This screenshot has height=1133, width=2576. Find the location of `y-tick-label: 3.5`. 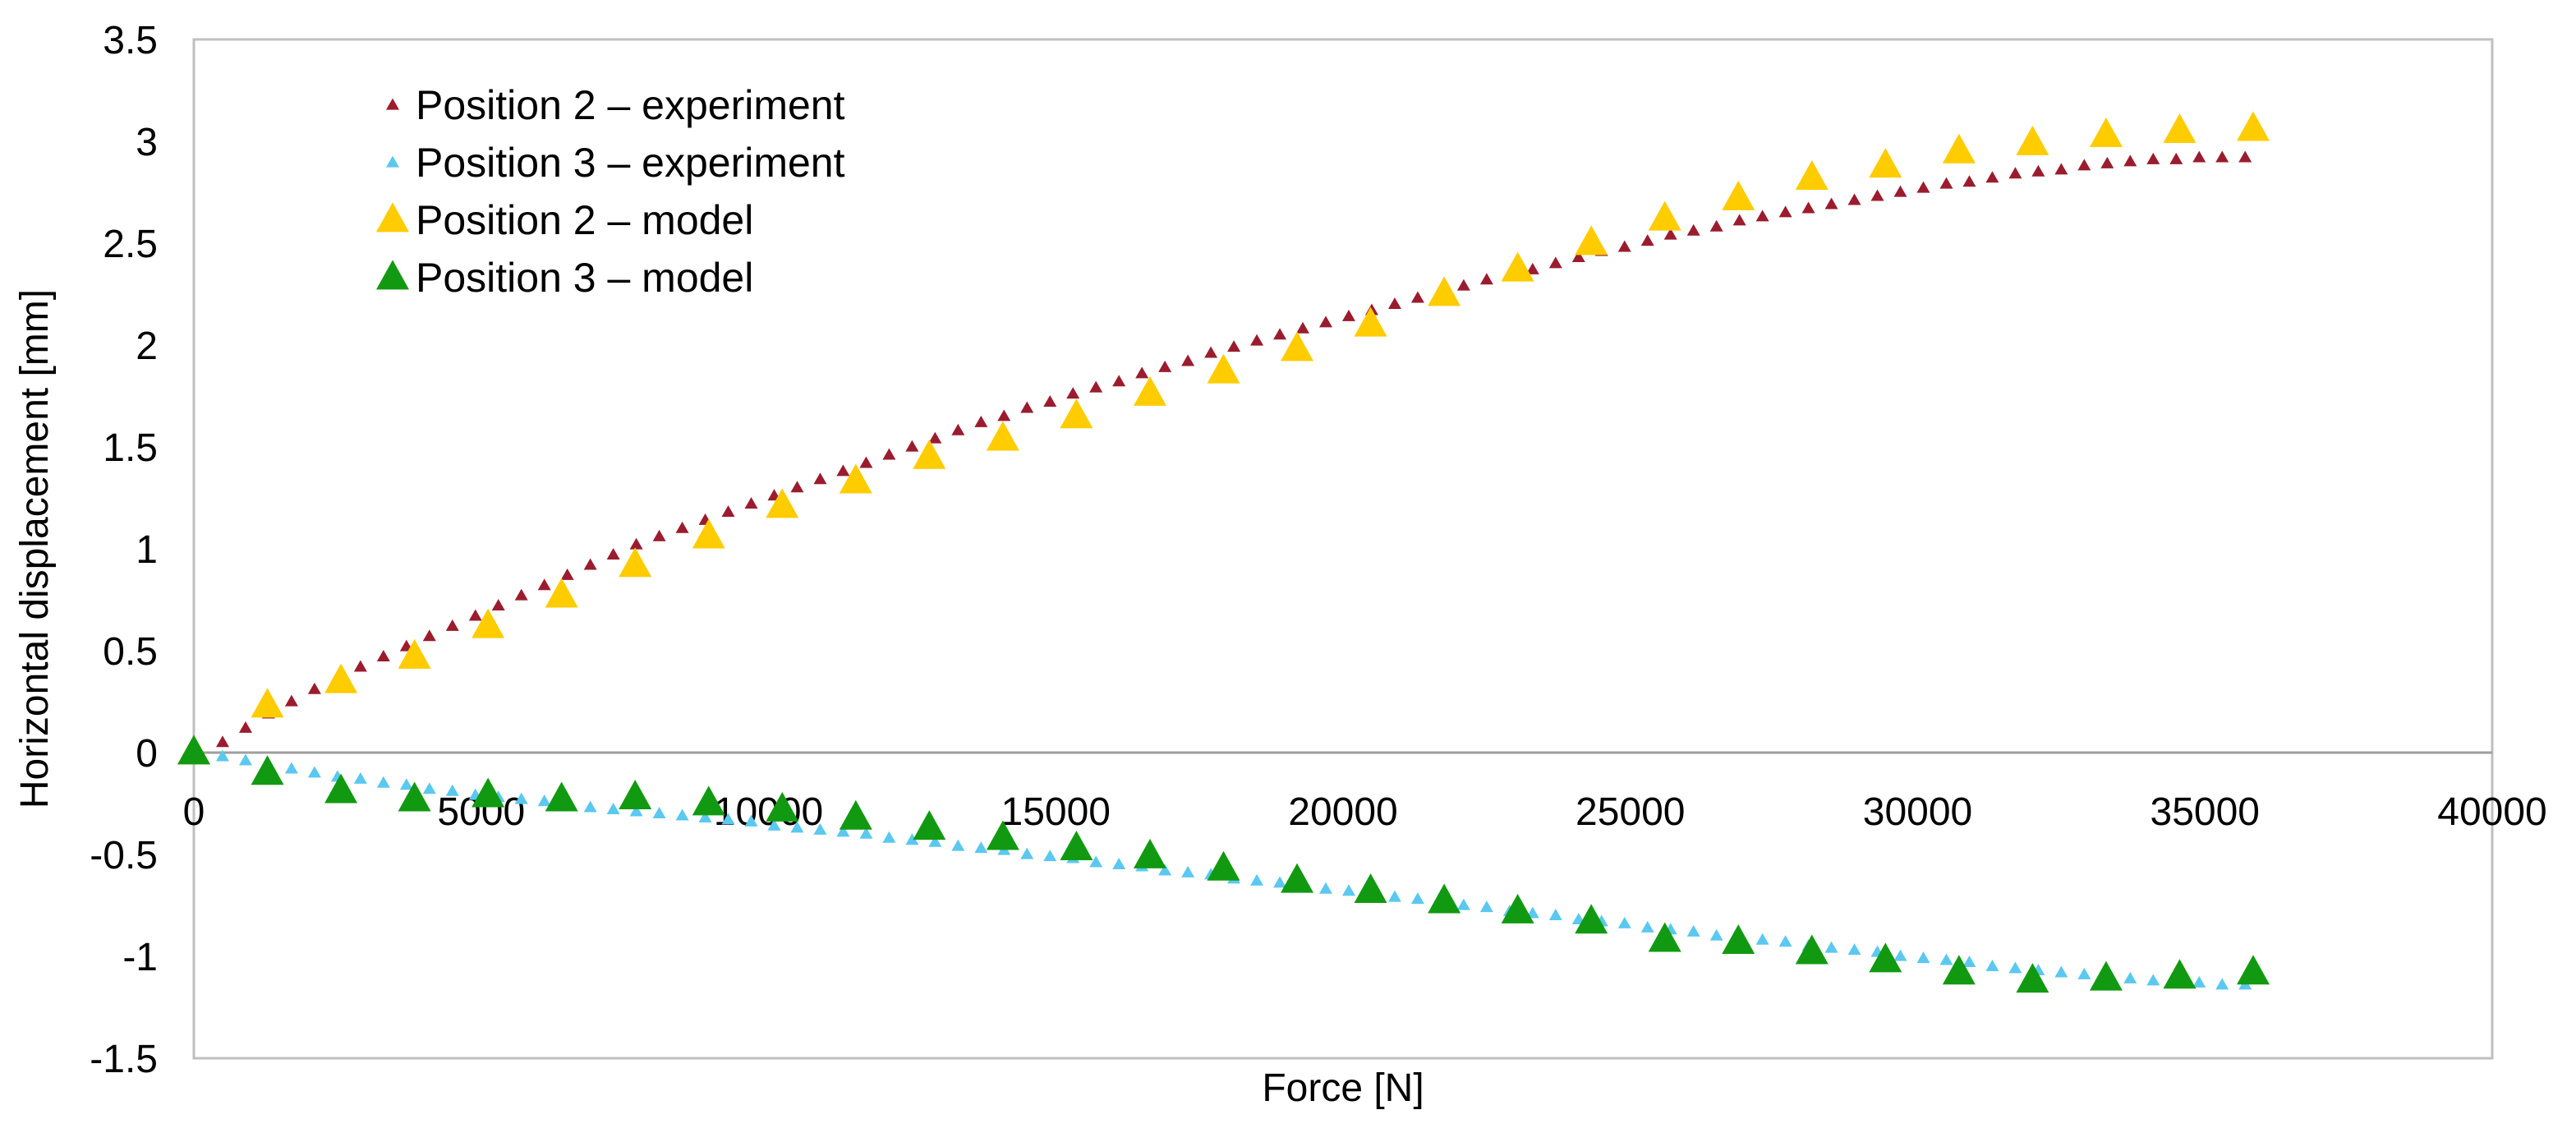

y-tick-label: 3.5 is located at coordinates (130, 40).